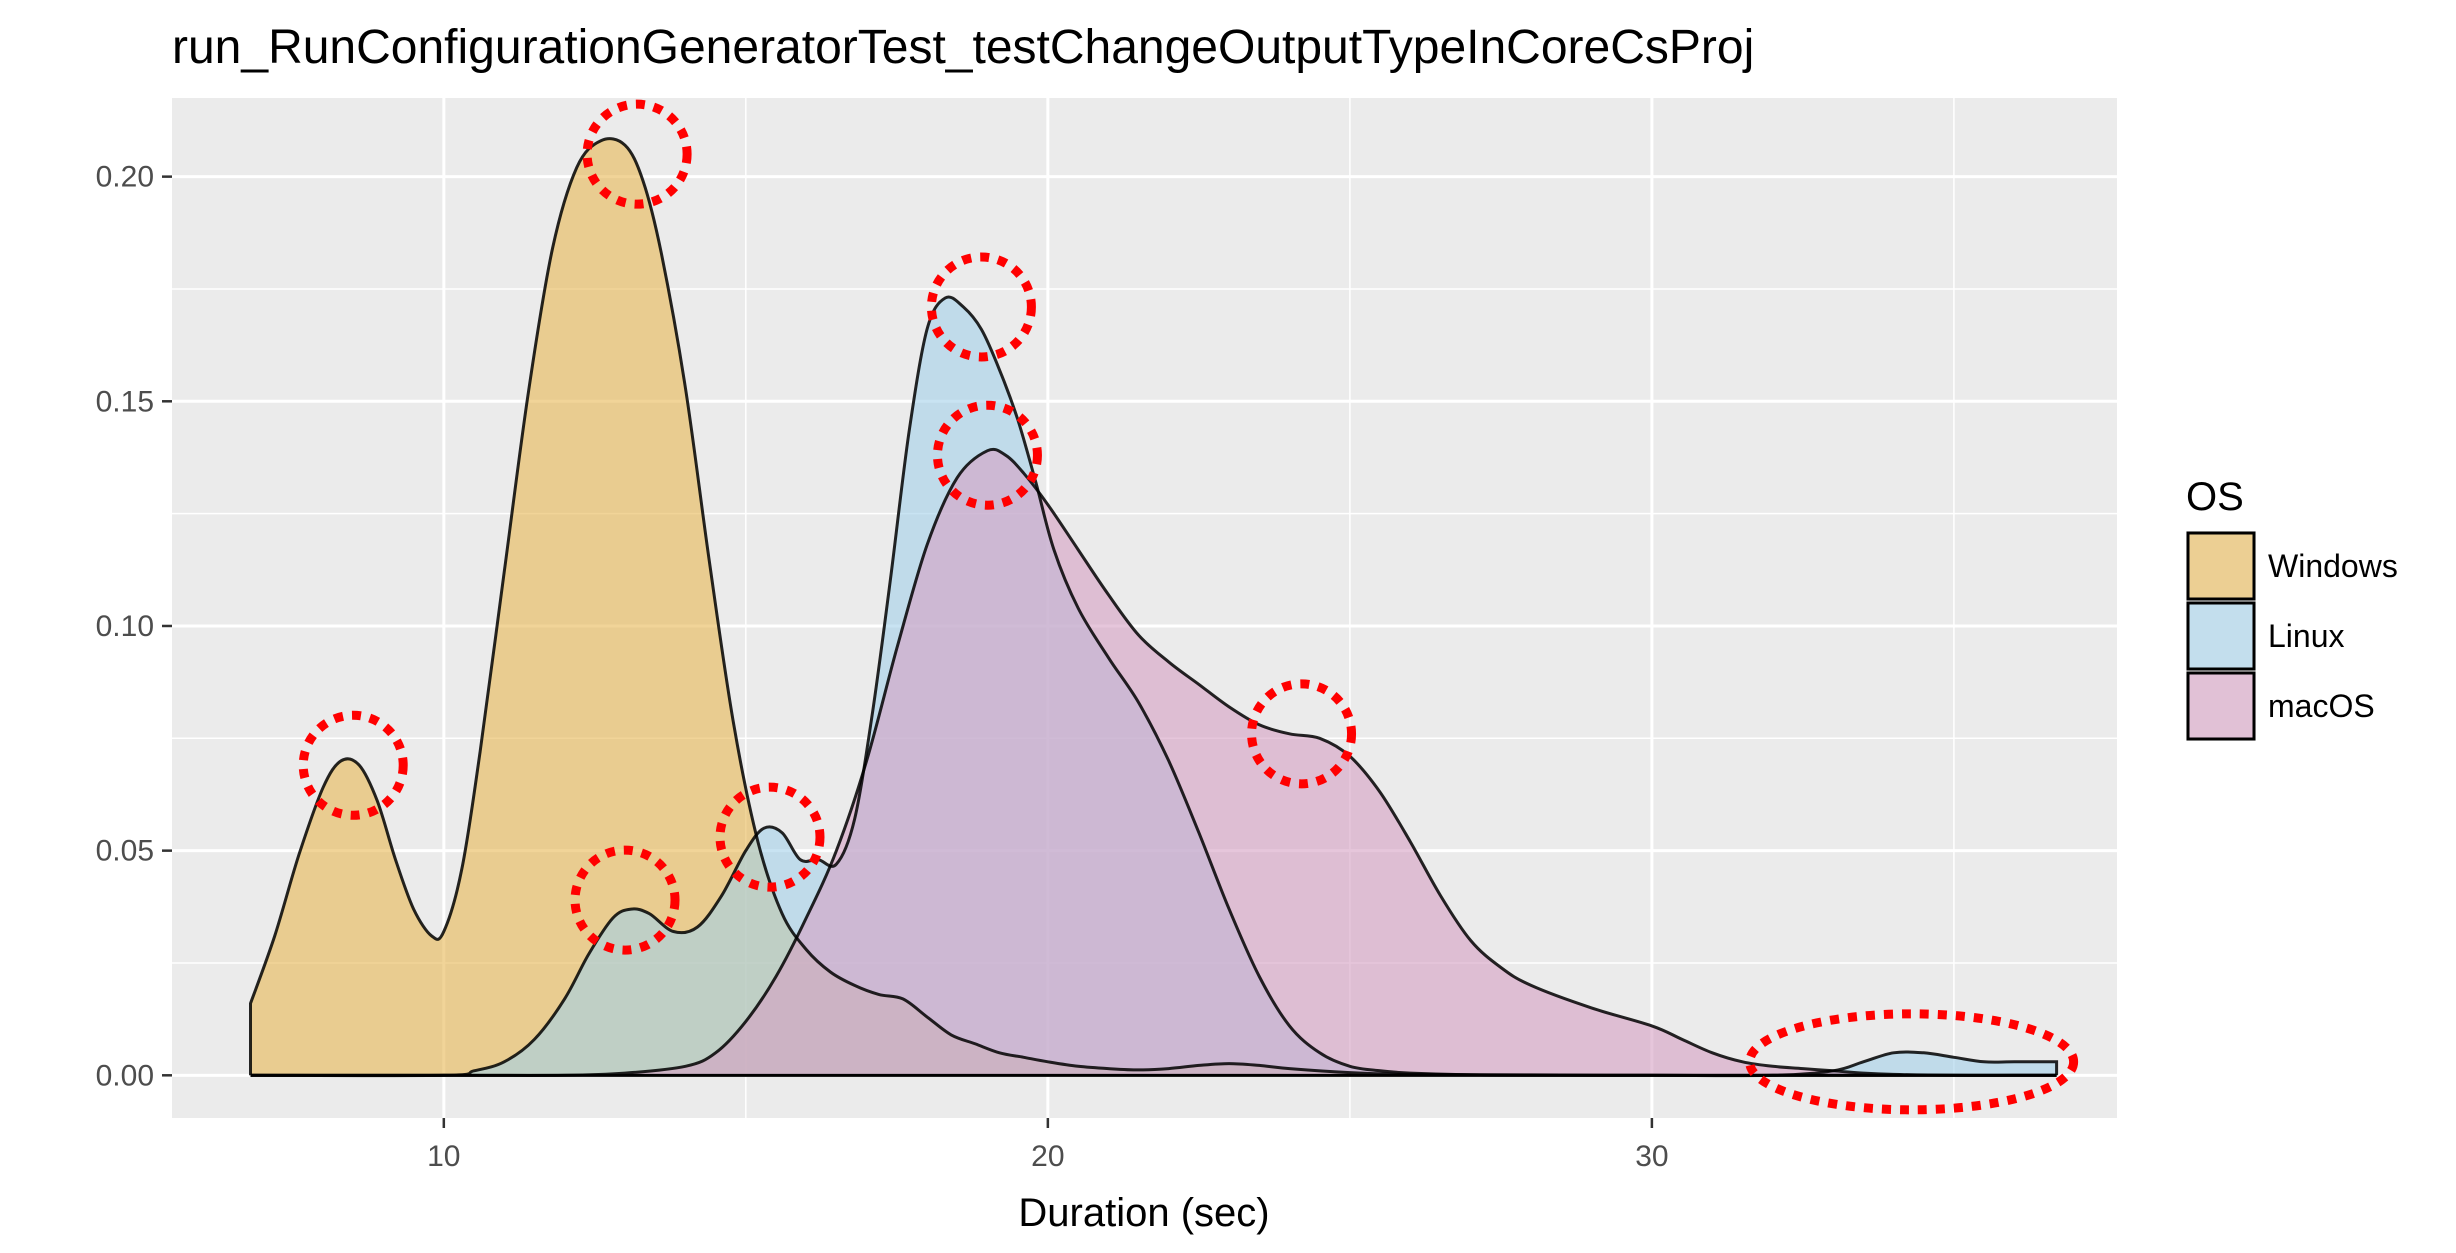  What do you see at coordinates (2306, 636) in the screenshot?
I see `legend-label-linux: Linux` at bounding box center [2306, 636].